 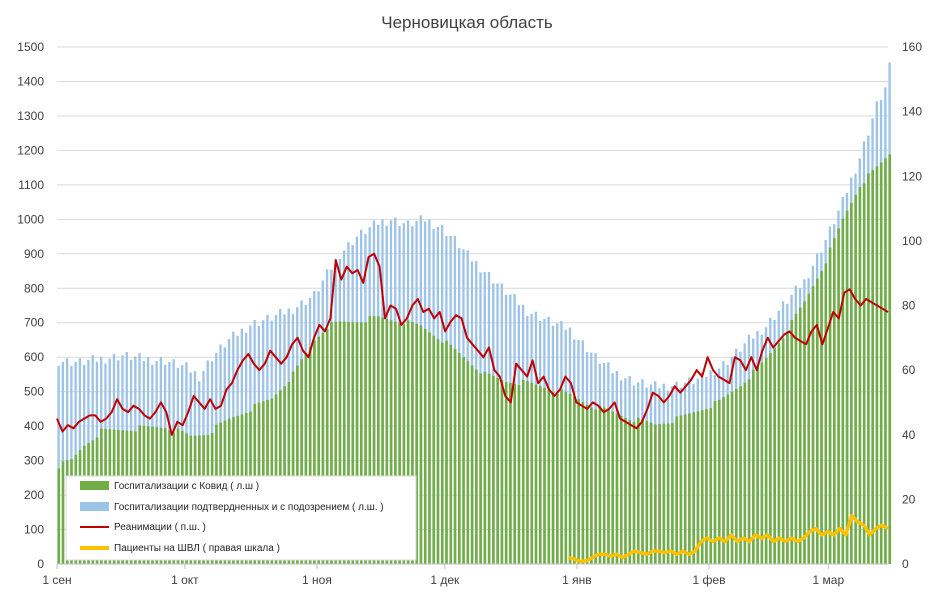 I want to click on y-right-tick-label: 100, so click(x=912, y=241).